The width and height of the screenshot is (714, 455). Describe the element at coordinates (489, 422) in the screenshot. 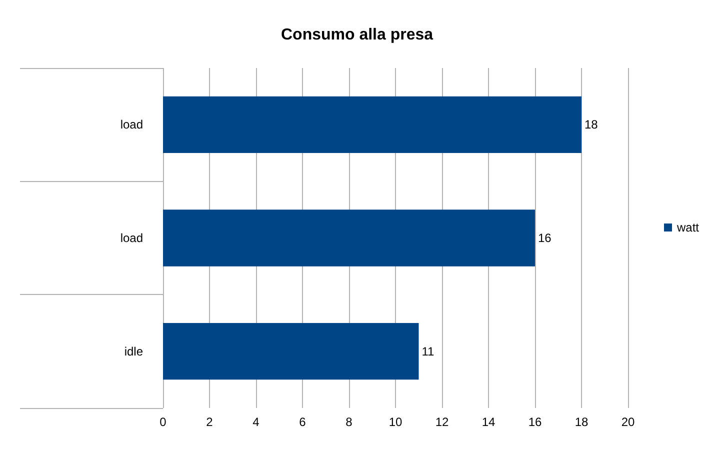

I see `x-tick-label: 14` at that location.